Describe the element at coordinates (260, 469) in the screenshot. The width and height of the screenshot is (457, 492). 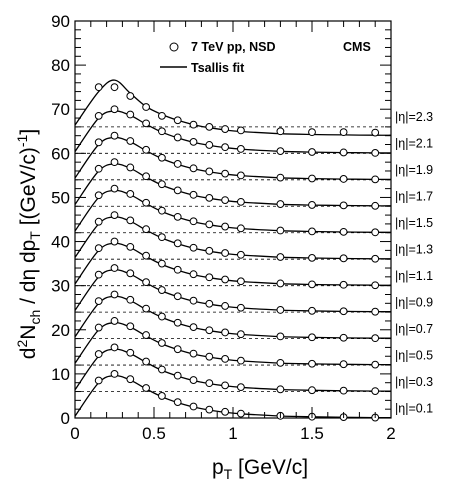
I see `x-axis-title: pT [GeV/c]` at that location.